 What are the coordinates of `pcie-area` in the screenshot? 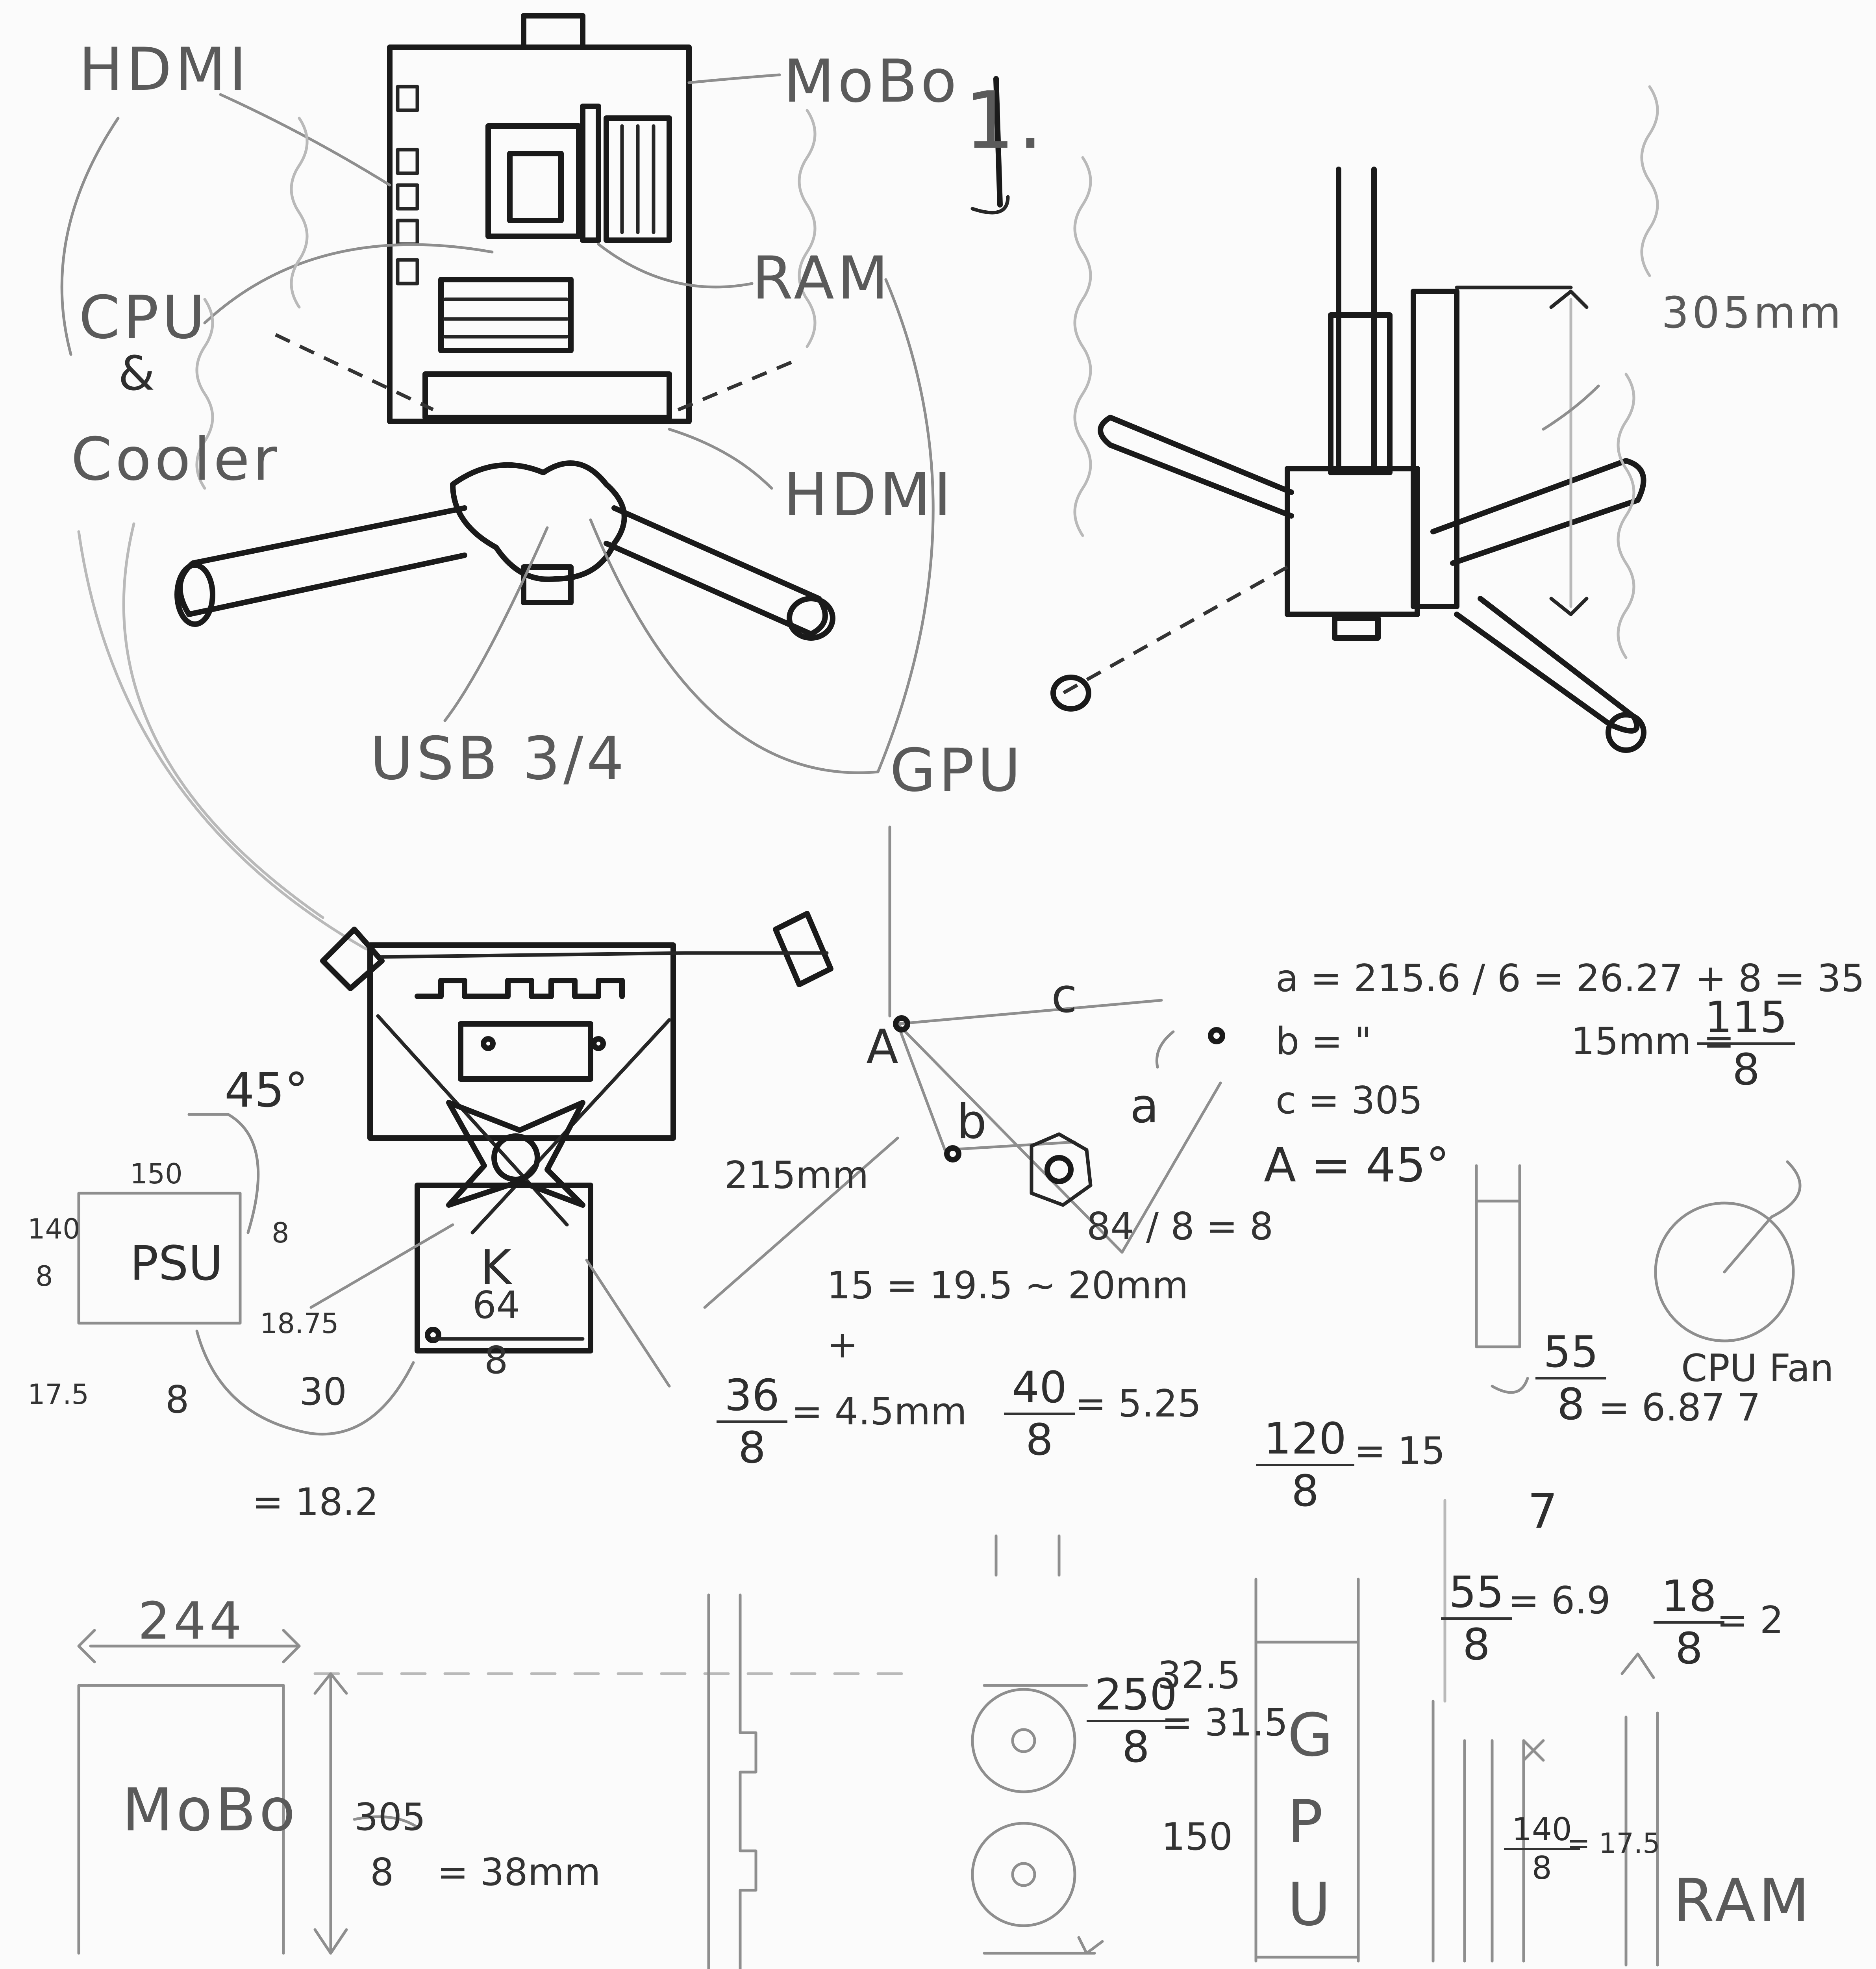 It's located at (506, 315).